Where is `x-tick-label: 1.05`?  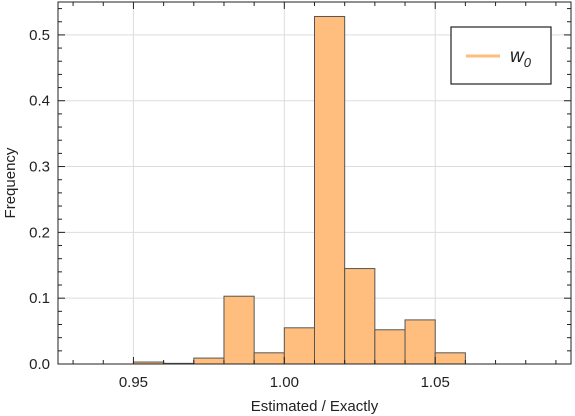 x-tick-label: 1.05 is located at coordinates (435, 382).